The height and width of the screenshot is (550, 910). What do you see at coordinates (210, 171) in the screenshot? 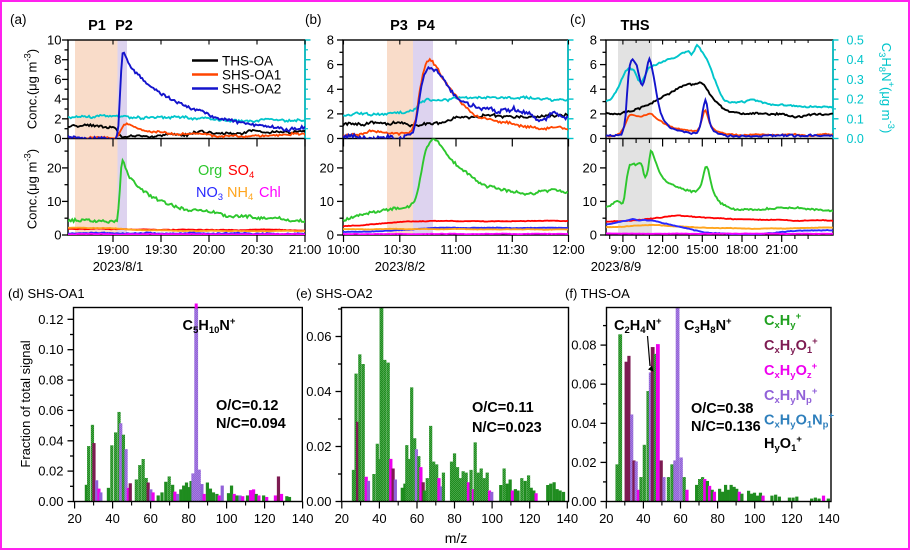
I see `svg-text: Org` at bounding box center [210, 171].